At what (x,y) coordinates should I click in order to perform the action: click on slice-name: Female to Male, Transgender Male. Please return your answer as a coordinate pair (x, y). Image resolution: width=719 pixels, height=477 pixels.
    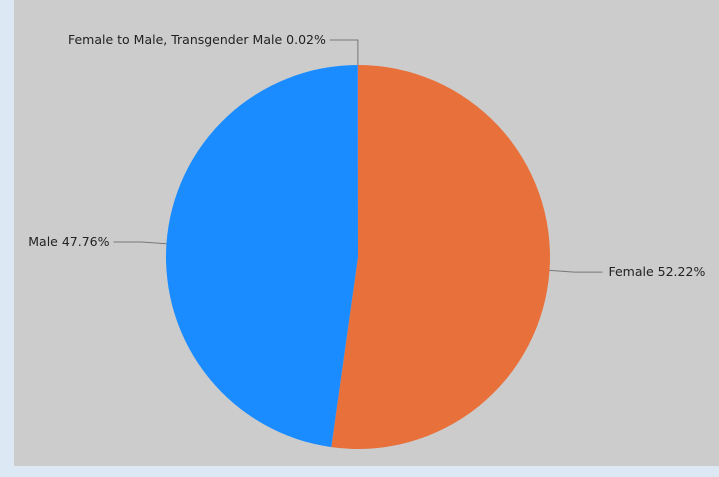
    Looking at the image, I should click on (175, 39).